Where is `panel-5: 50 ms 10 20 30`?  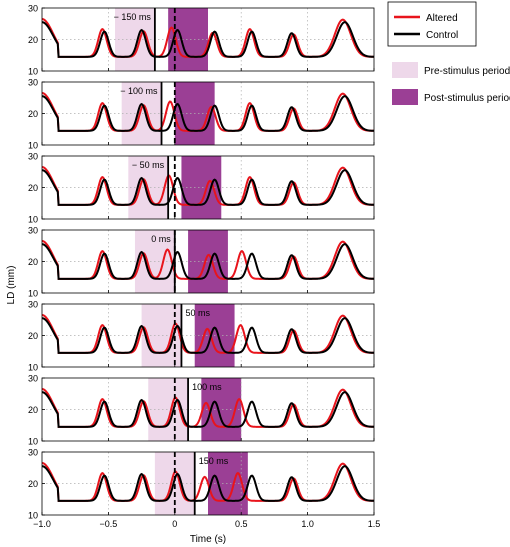
panel-5: 50 ms 10 20 30 is located at coordinates (201, 336).